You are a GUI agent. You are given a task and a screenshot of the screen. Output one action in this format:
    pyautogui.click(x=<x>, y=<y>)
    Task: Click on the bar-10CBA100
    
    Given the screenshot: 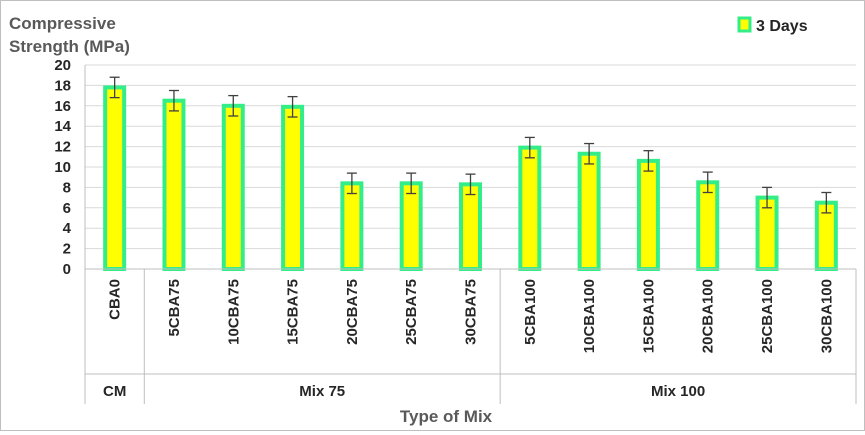 What is the action you would take?
    pyautogui.click(x=589, y=211)
    